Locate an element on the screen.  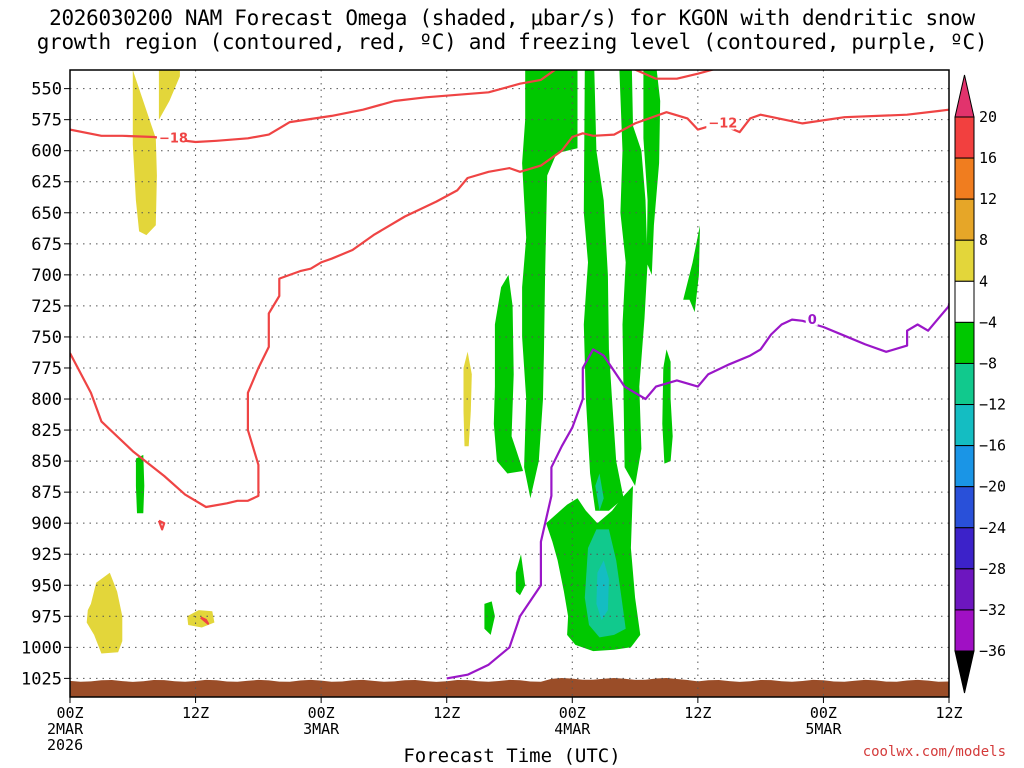
y-tick-label: 775 is located at coordinates (46, 369).